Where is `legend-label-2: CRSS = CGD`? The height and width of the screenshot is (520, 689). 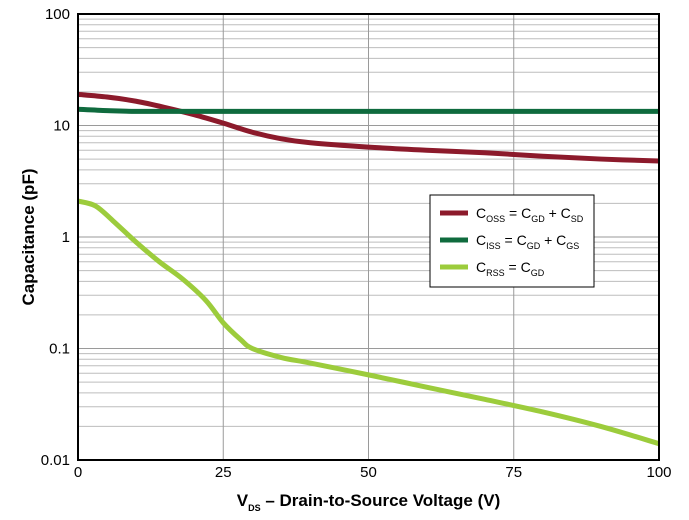
legend-label-2: CRSS = CGD is located at coordinates (510, 268).